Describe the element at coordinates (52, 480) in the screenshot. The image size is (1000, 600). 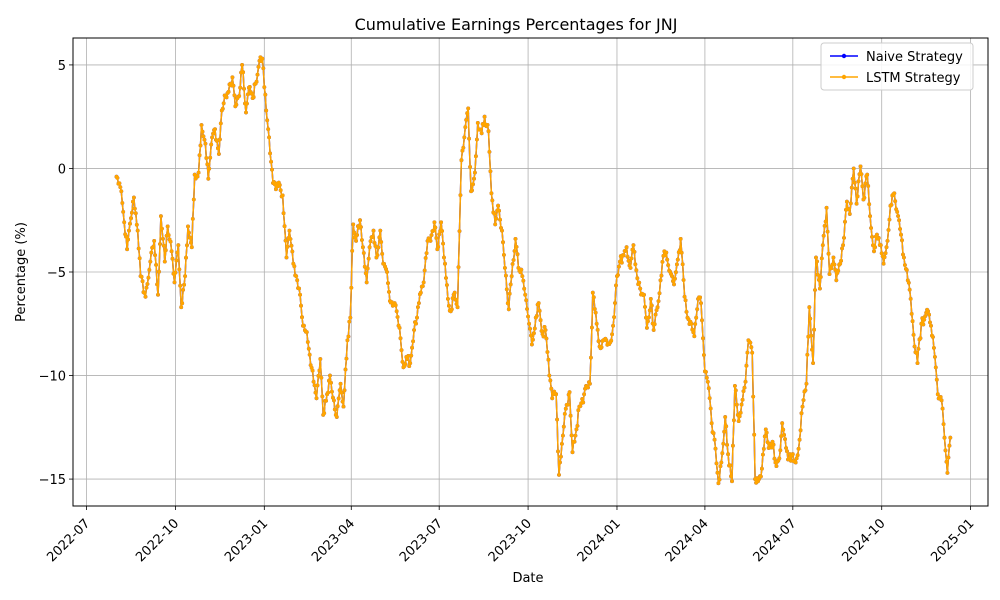
I see `y-tick-label: −15` at that location.